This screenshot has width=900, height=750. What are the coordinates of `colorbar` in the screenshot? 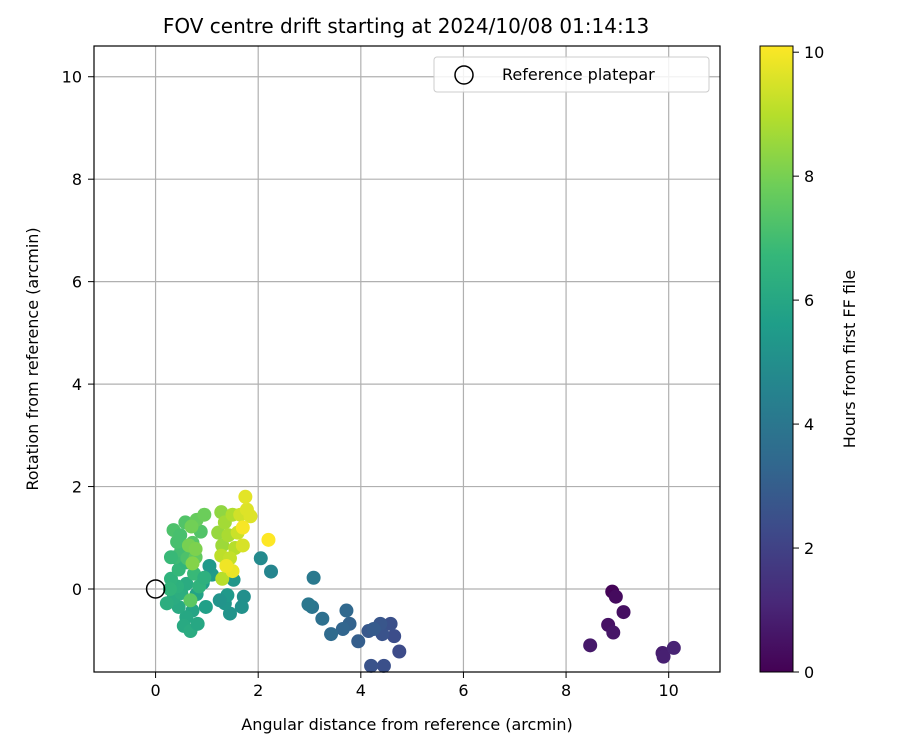 It's located at (776, 359).